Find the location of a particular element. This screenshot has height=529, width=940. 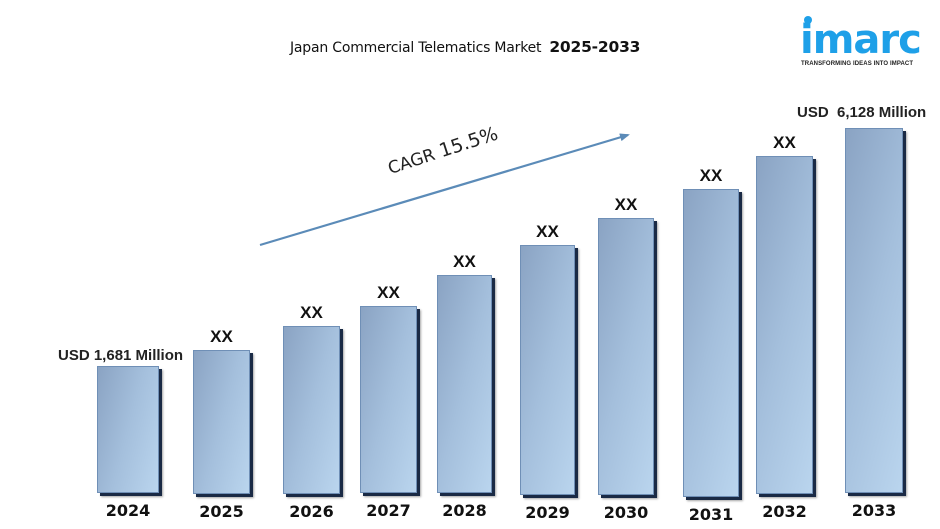

bar-2032 is located at coordinates (784, 325).